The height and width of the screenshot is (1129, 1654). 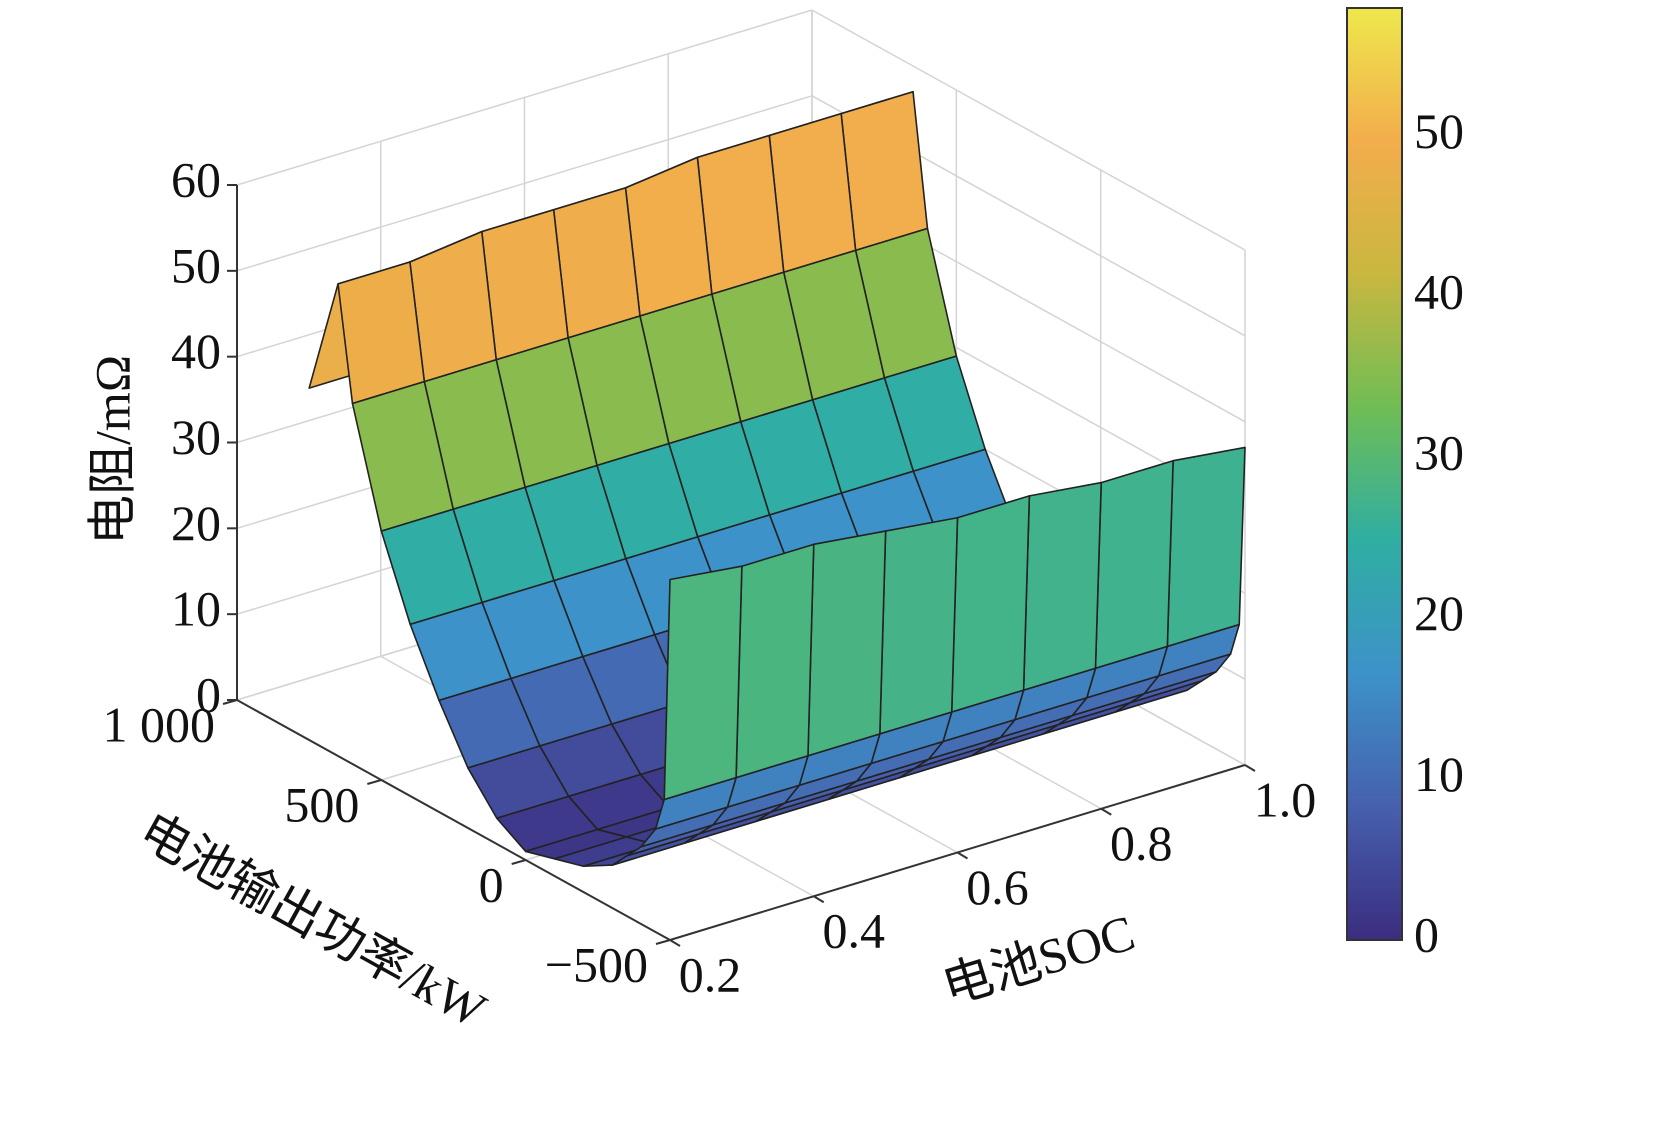 I want to click on y-tick-label: 500, so click(x=321, y=804).